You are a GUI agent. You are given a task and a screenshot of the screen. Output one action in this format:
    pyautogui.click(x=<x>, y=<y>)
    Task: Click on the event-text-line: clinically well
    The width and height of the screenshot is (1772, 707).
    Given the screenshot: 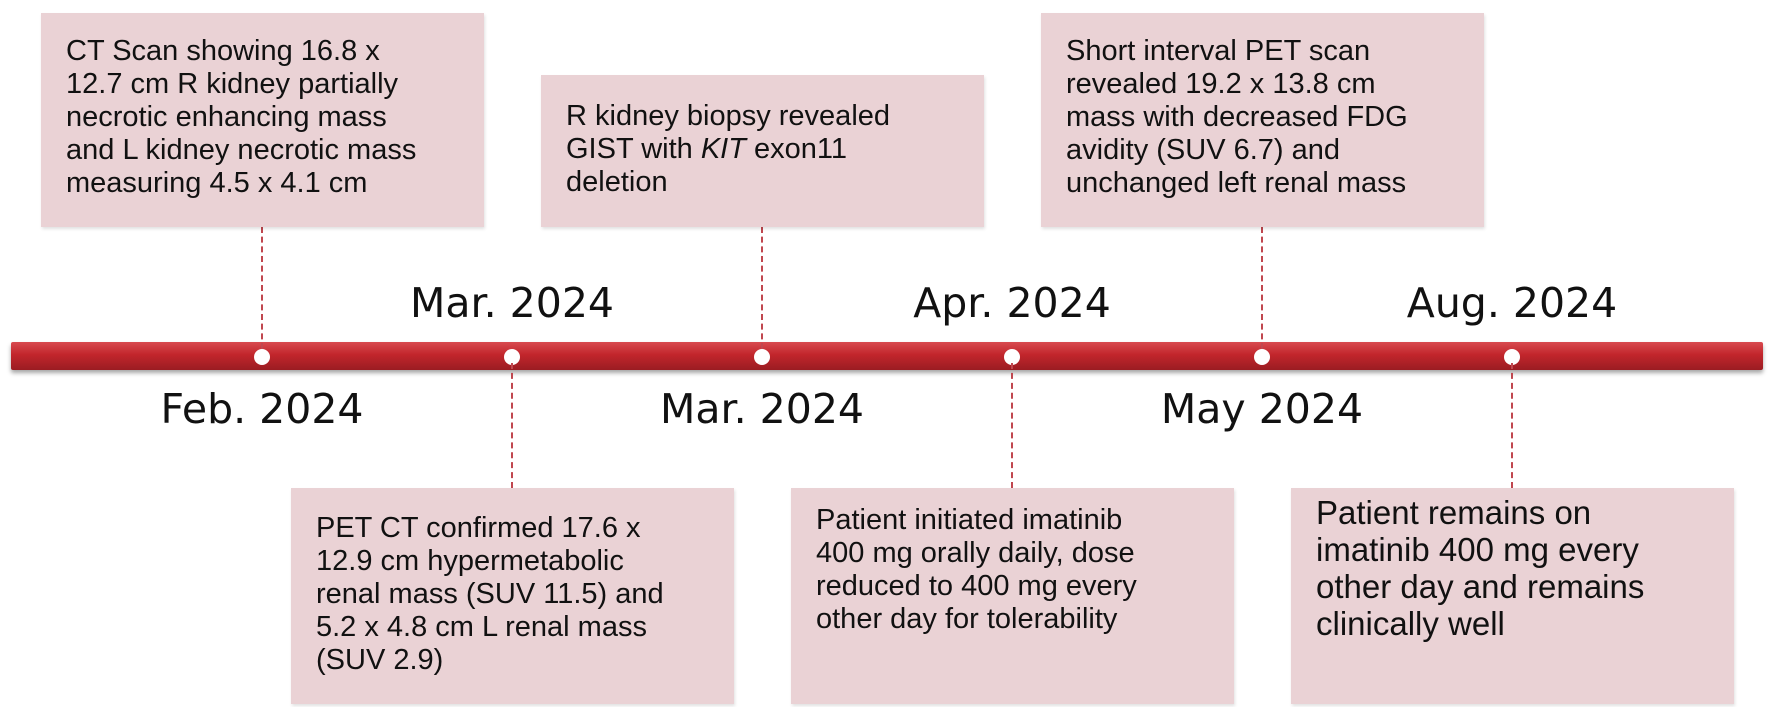 What is the action you would take?
    pyautogui.click(x=1410, y=623)
    